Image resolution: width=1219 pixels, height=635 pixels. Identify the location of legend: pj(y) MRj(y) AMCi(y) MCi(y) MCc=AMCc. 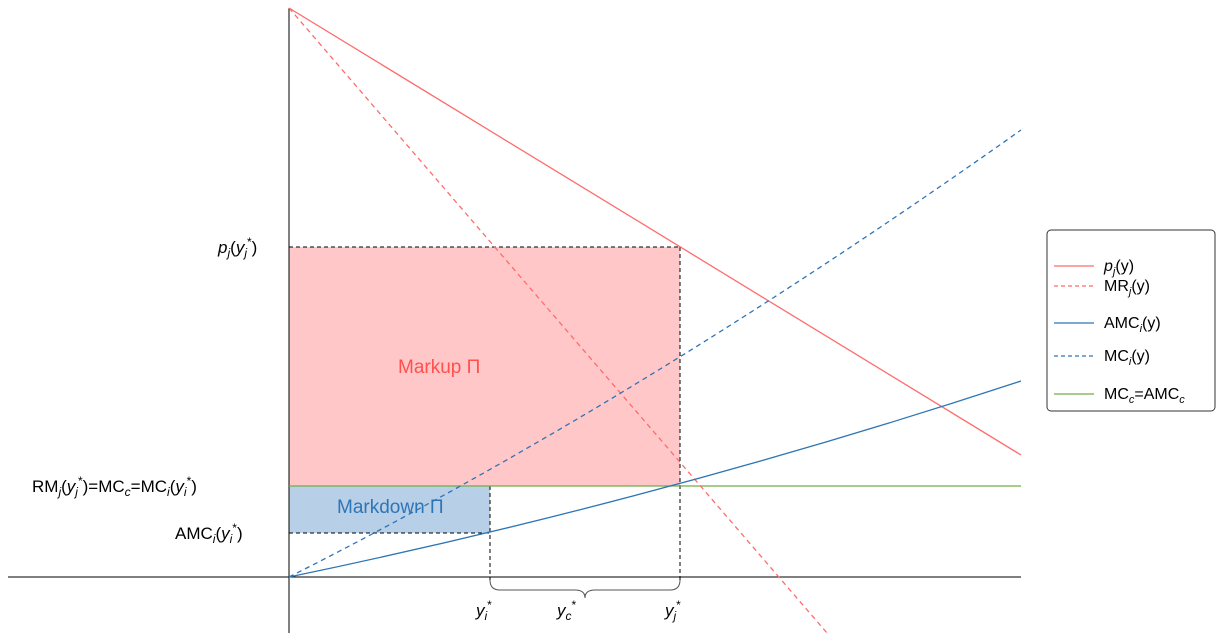
(1131, 320).